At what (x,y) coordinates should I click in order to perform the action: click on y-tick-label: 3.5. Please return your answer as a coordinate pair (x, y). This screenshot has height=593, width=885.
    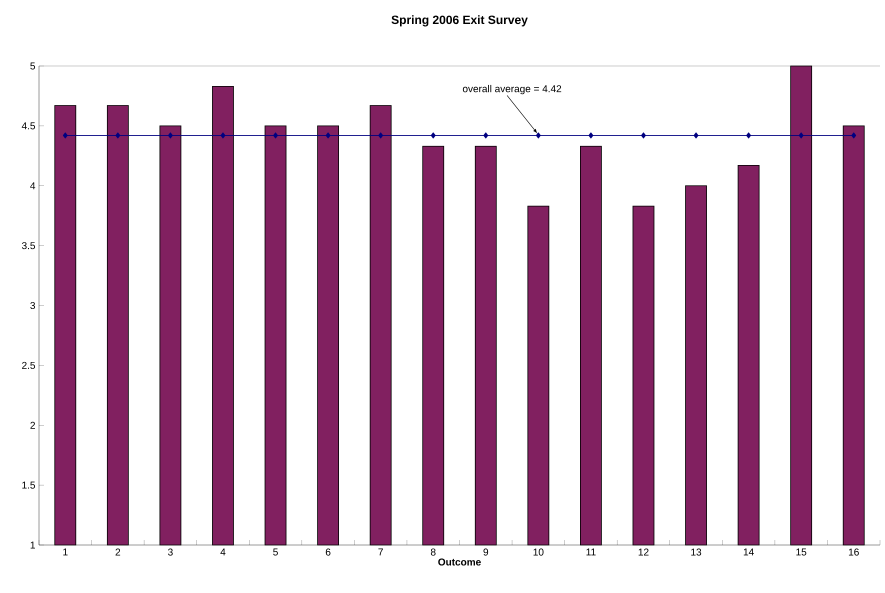
    Looking at the image, I should click on (29, 246).